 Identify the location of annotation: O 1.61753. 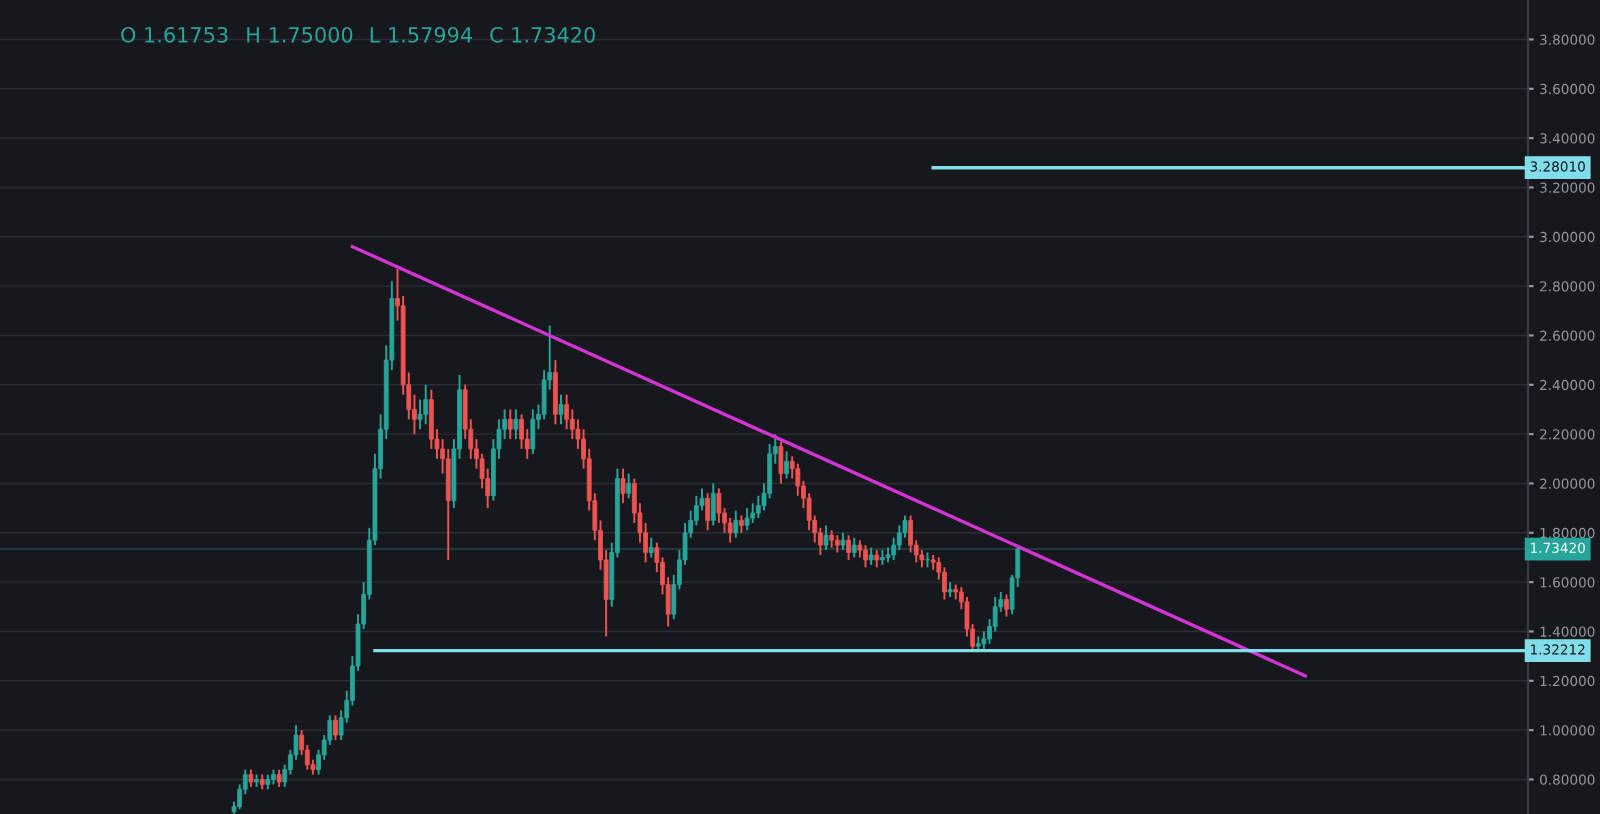
(174, 34).